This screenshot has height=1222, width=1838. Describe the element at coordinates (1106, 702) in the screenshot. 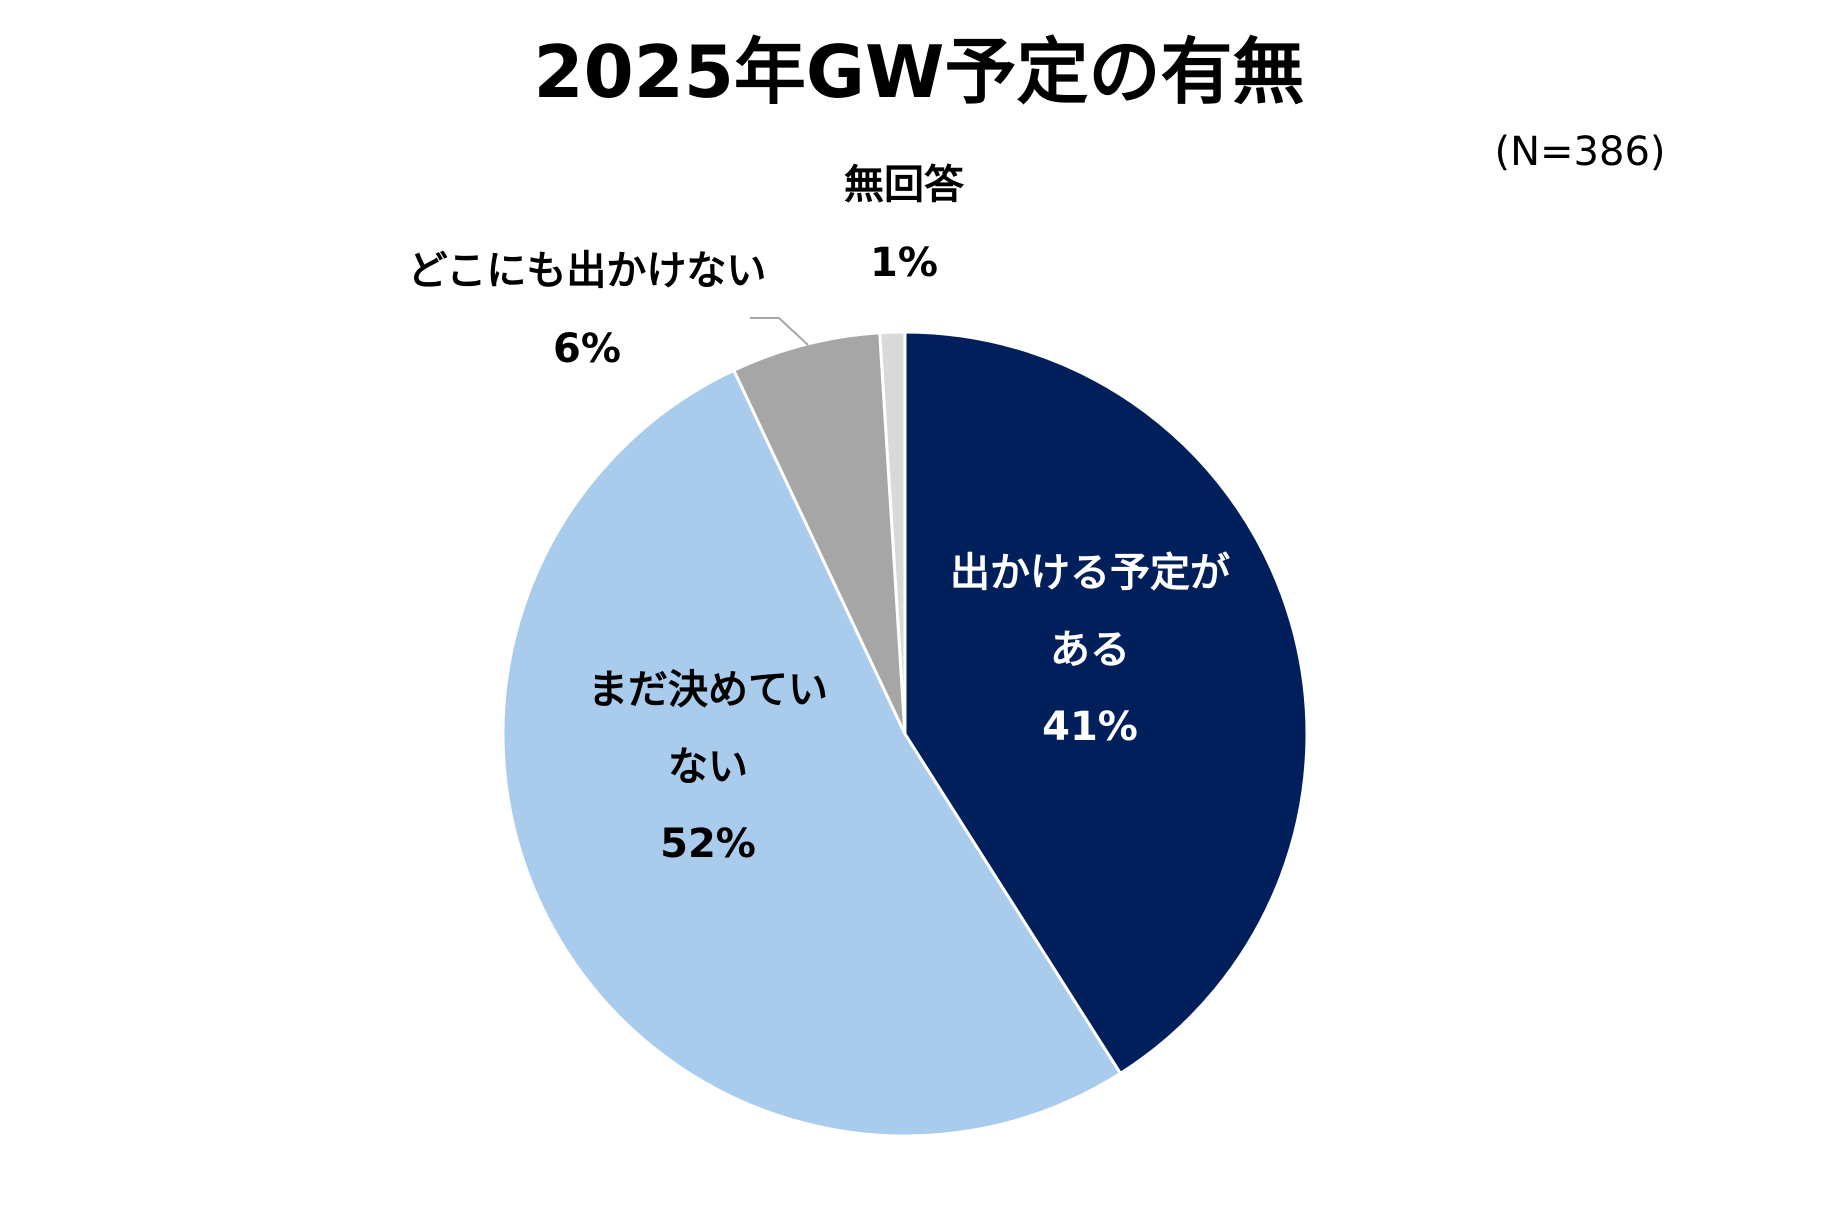

I see `pie-slice-plan` at that location.